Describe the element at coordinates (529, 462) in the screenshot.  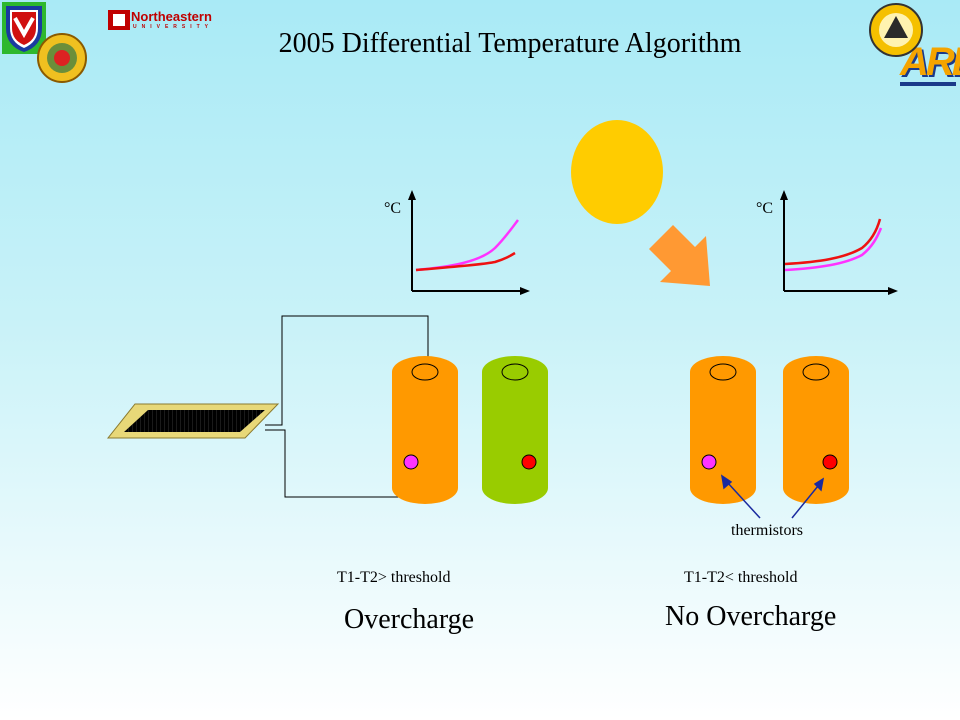
I see `thermistor-cold` at that location.